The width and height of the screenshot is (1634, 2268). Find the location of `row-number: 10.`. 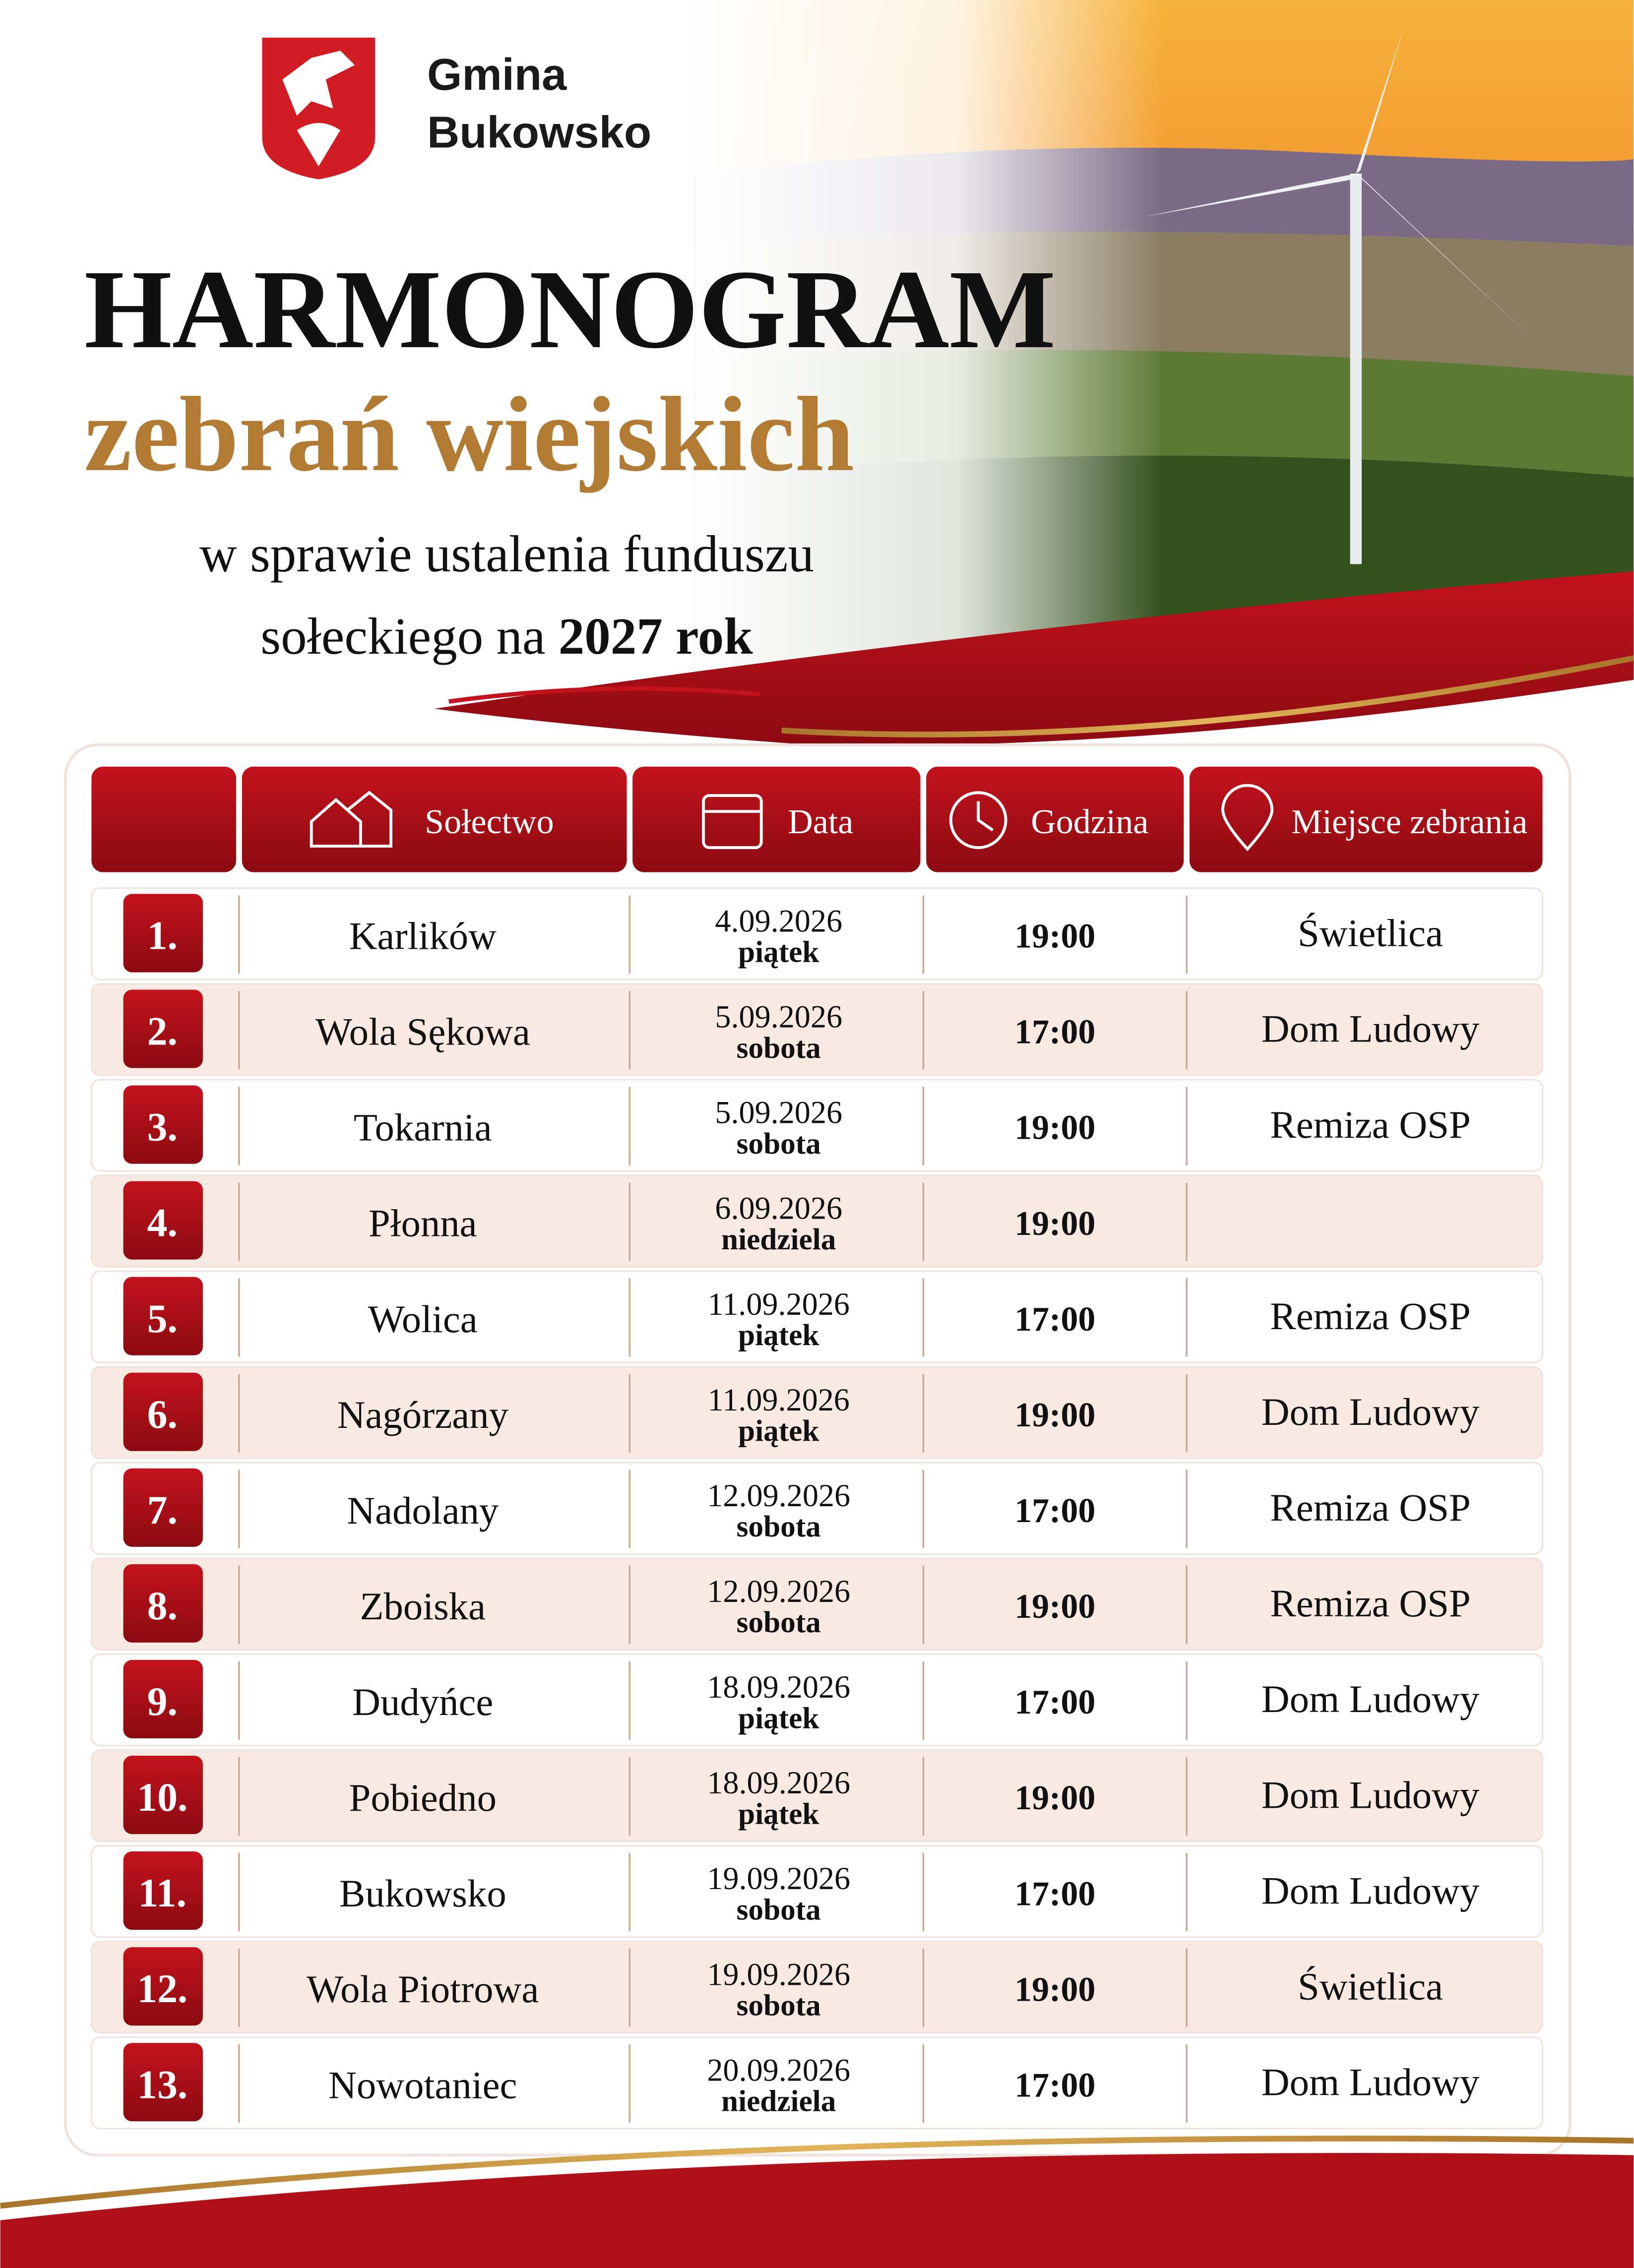

row-number: 10. is located at coordinates (162, 1797).